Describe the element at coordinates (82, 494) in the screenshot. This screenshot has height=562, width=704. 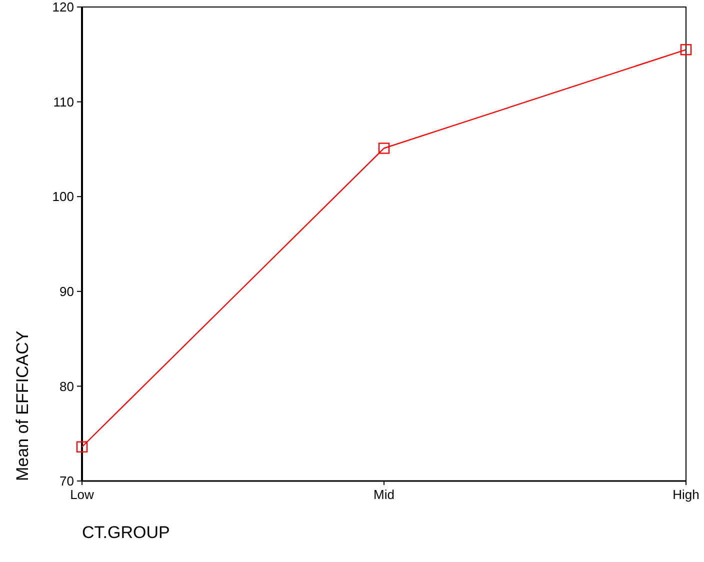
I see `x-tick-label: Low` at that location.